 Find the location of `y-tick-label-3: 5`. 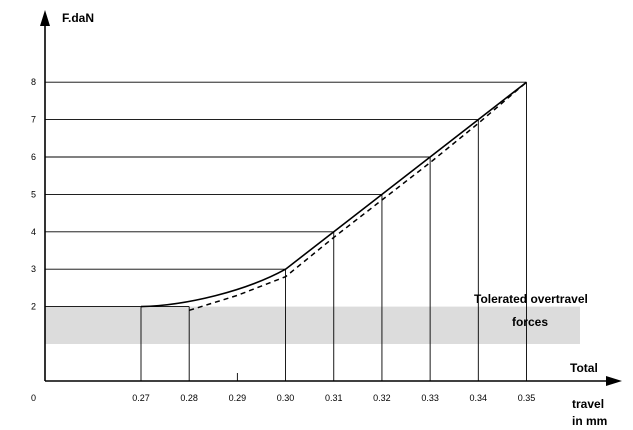

y-tick-label-3: 5 is located at coordinates (33, 194).